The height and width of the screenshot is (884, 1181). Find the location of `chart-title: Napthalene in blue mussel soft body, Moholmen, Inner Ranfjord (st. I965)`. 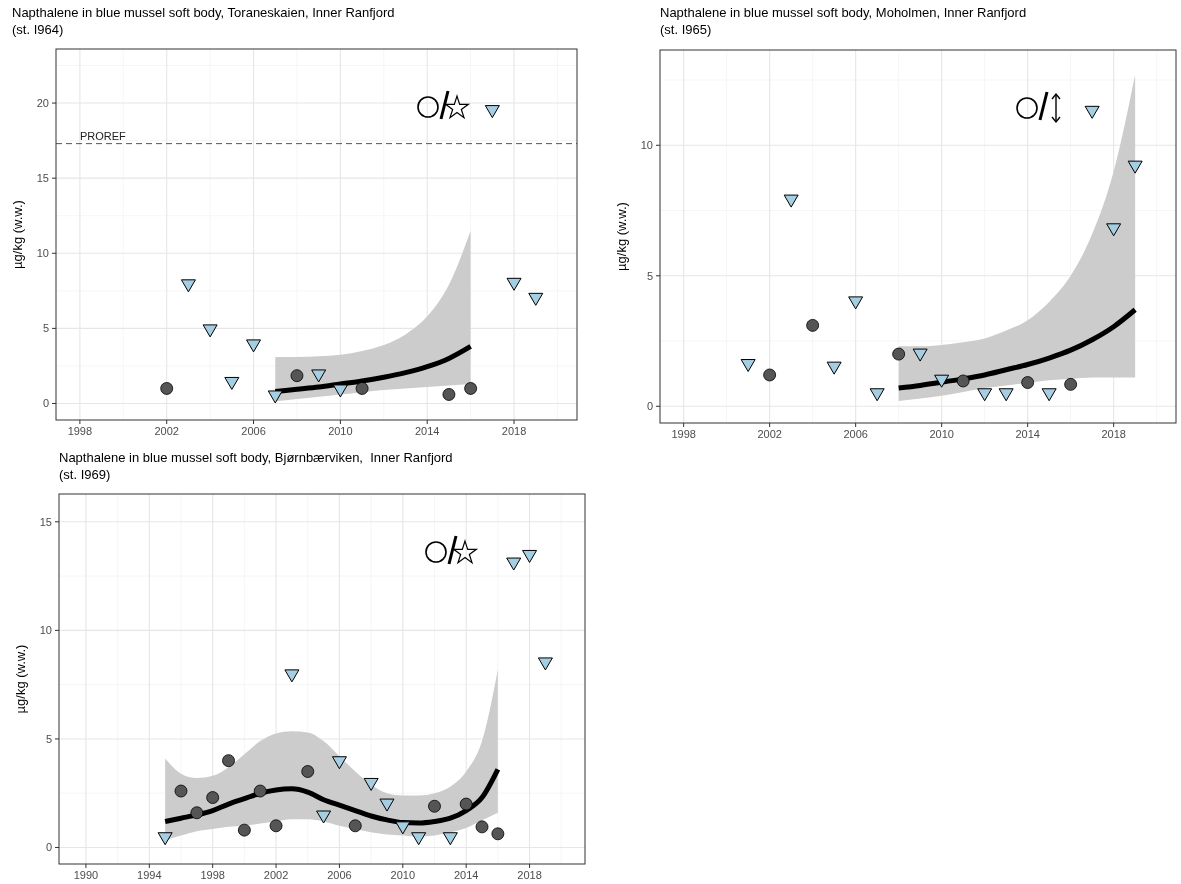

chart-title: Napthalene in blue mussel soft body, Moholmen, Inner Ranfjord (st. I965) is located at coordinates (843, 21).